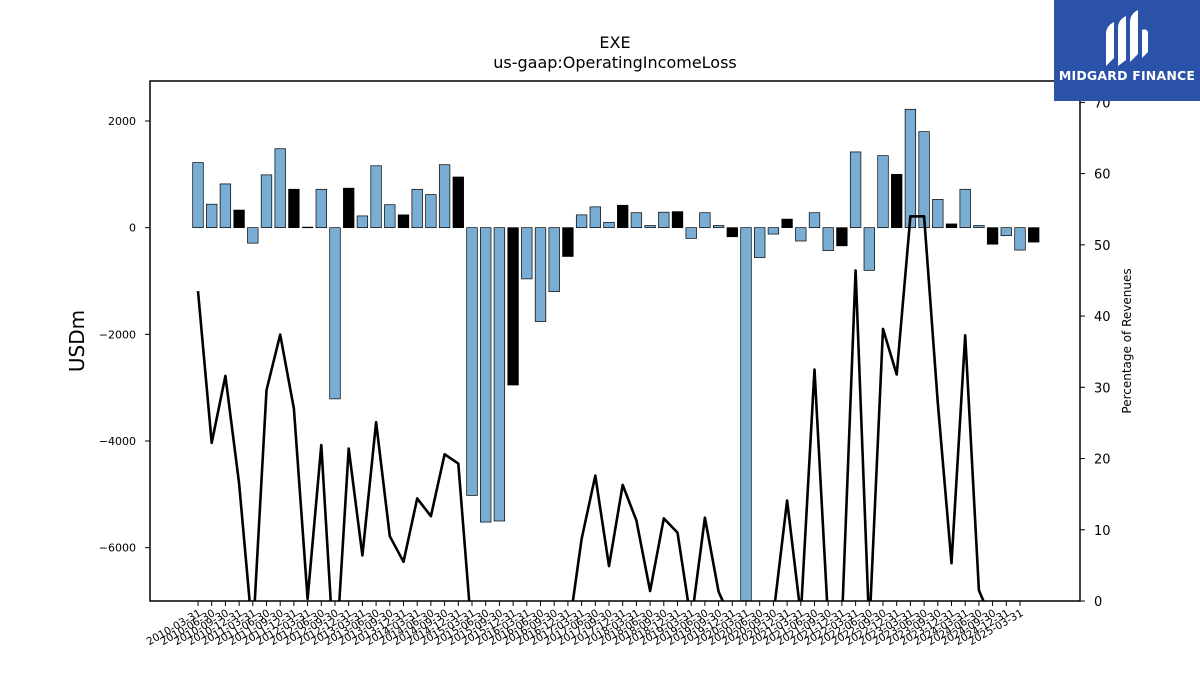 This screenshot has width=1200, height=675. Describe the element at coordinates (1102, 531) in the screenshot. I see `y2-tick-label: 10` at that location.